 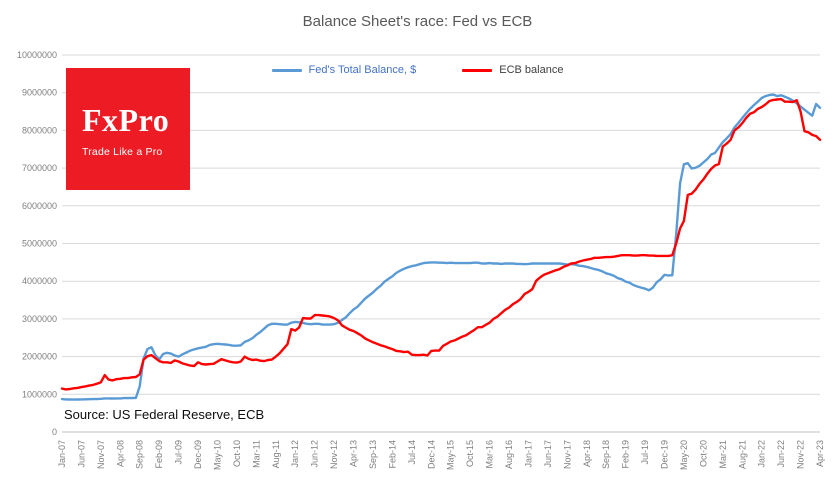 What do you see at coordinates (198, 454) in the screenshot?
I see `x-axis-tick-label: Dec-09` at bounding box center [198, 454].